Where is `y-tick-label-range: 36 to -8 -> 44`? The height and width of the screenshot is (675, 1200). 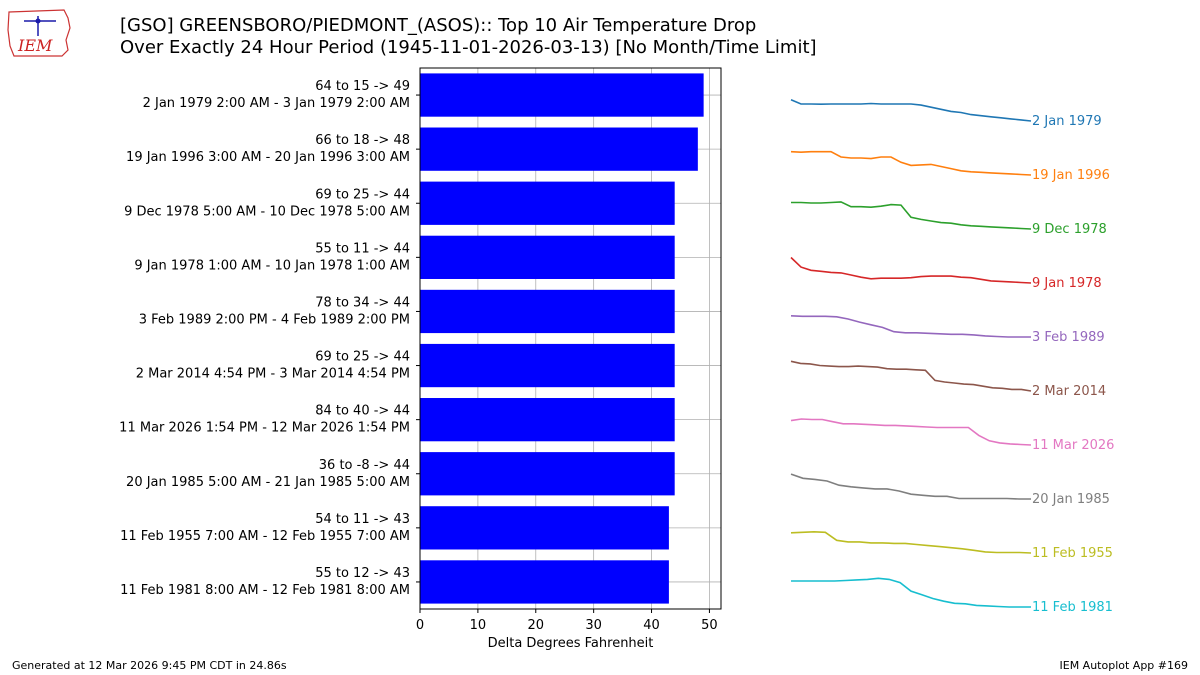
y-tick-label-range: 36 to -8 -> 44 is located at coordinates (364, 465).